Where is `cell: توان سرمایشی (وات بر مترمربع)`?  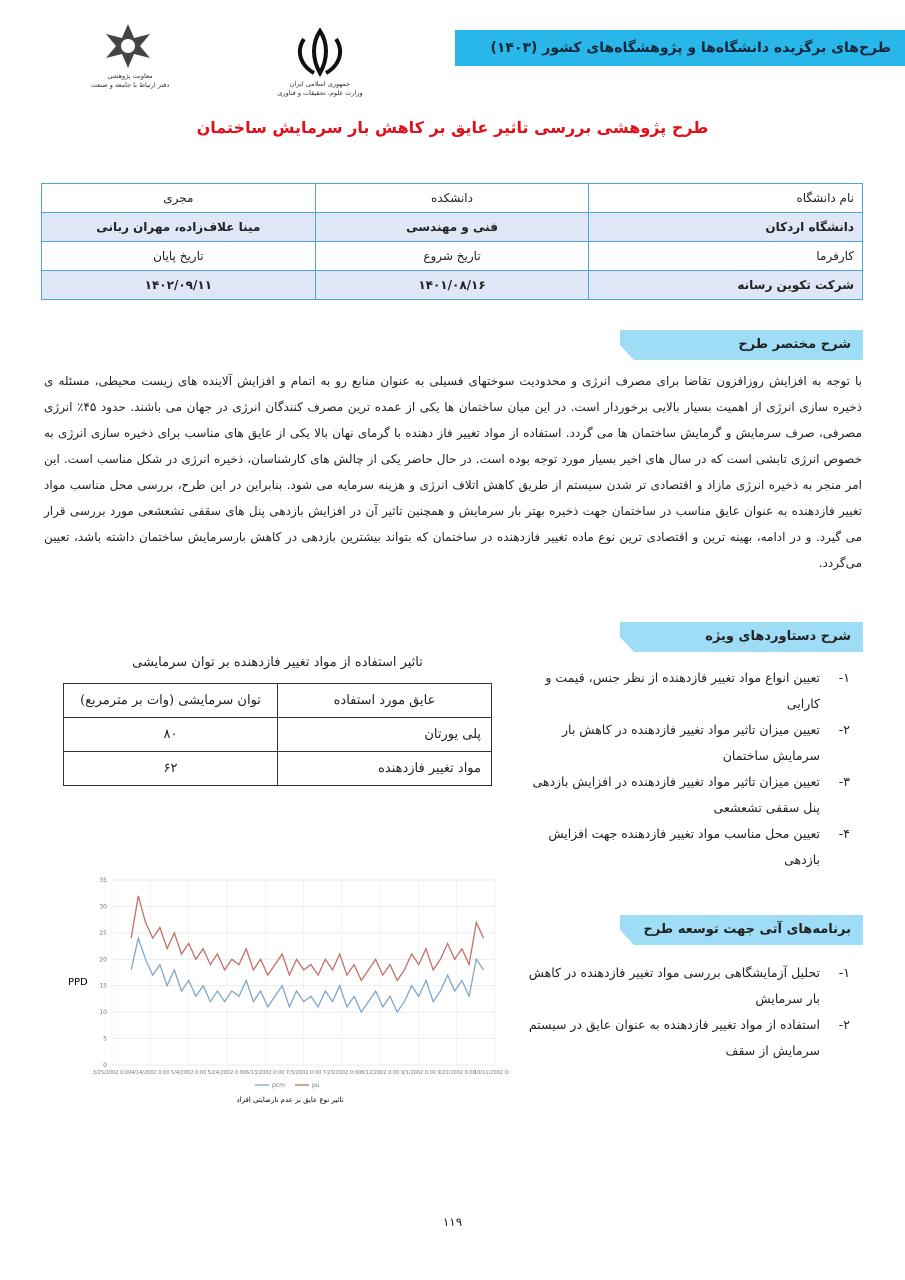 cell: توان سرمایشی (وات بر مترمربع) is located at coordinates (170, 700).